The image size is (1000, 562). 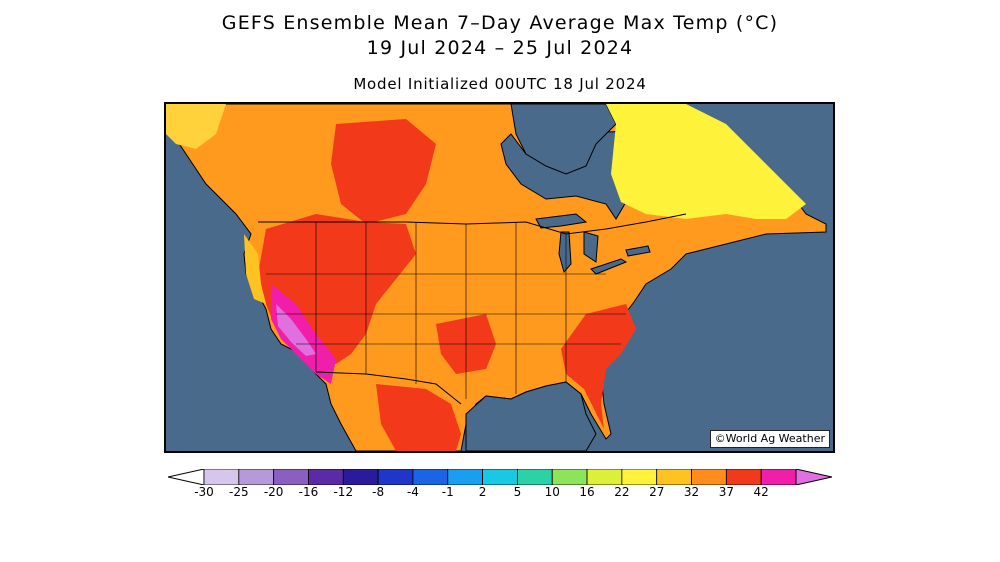 I want to click on colorbar-tick-label: 32, so click(x=691, y=492).